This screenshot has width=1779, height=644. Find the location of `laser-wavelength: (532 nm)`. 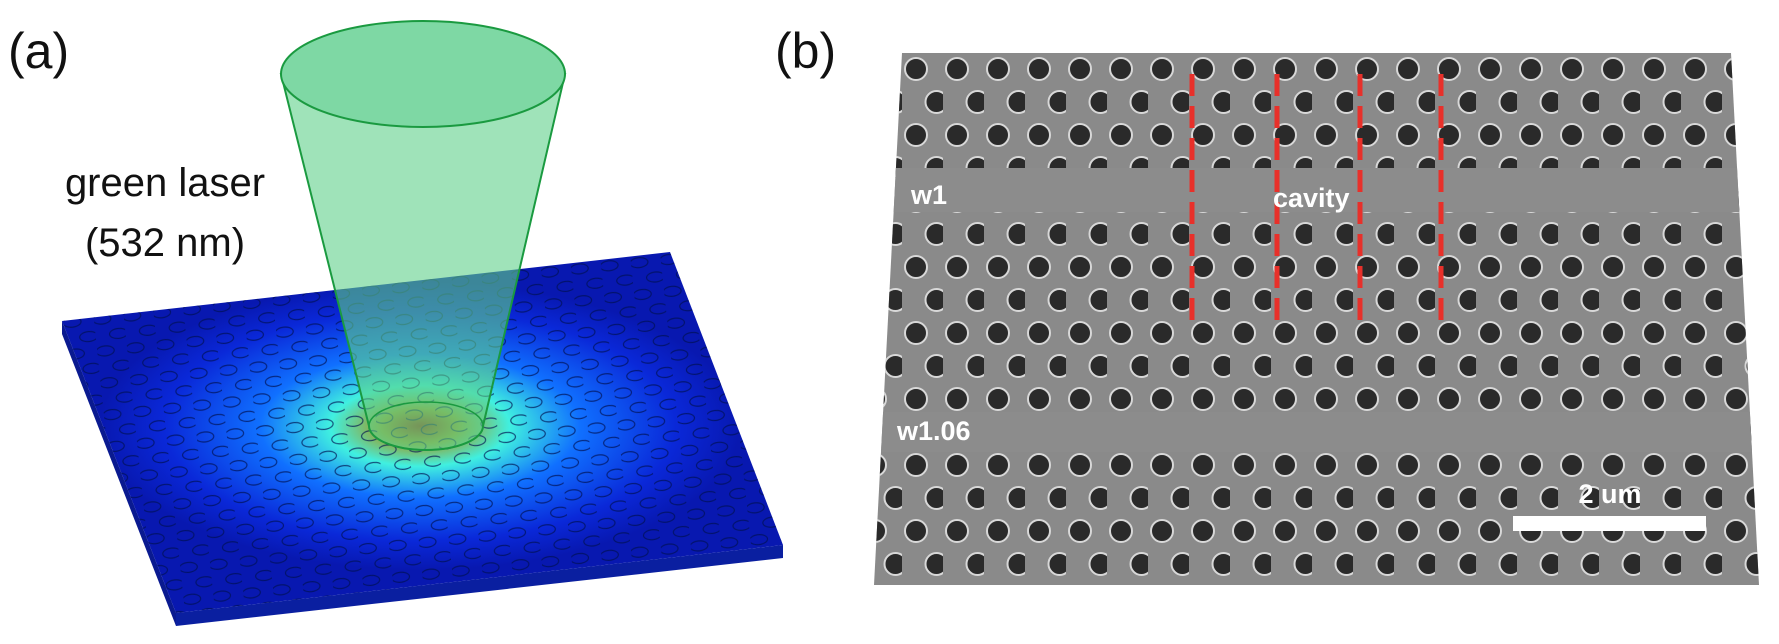

laser-wavelength: (532 nm) is located at coordinates (165, 243).